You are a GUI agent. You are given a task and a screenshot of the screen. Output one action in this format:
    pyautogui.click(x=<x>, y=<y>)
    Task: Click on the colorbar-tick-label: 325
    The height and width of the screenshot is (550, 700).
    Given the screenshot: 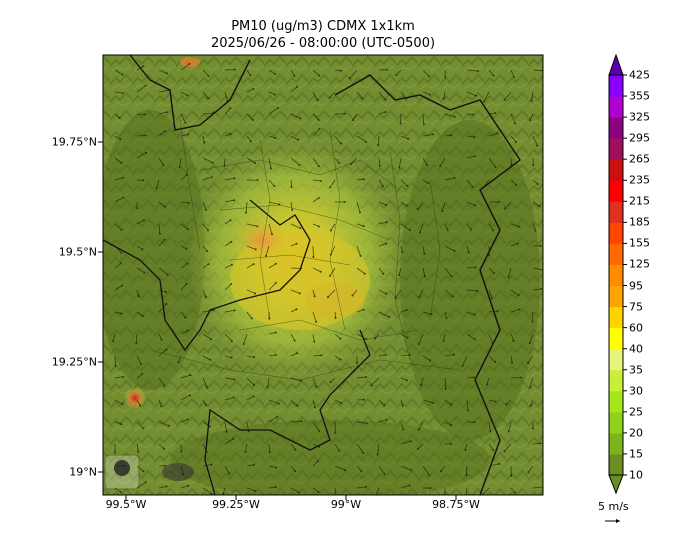 What is the action you would take?
    pyautogui.click(x=639, y=117)
    